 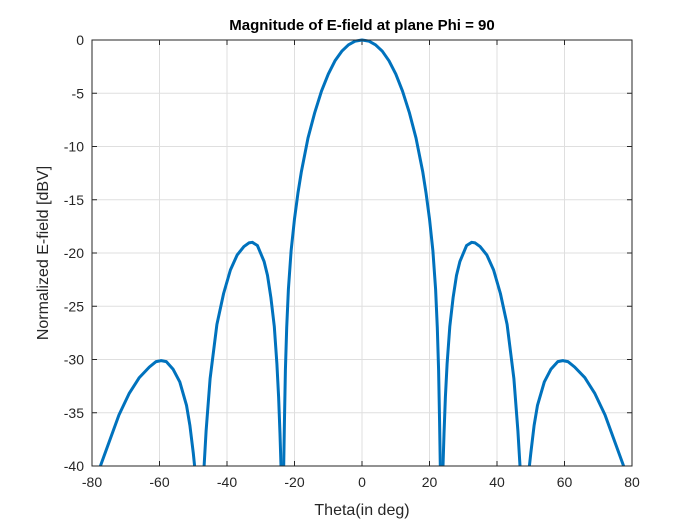 I want to click on y-tick-label: -15, so click(x=74, y=200).